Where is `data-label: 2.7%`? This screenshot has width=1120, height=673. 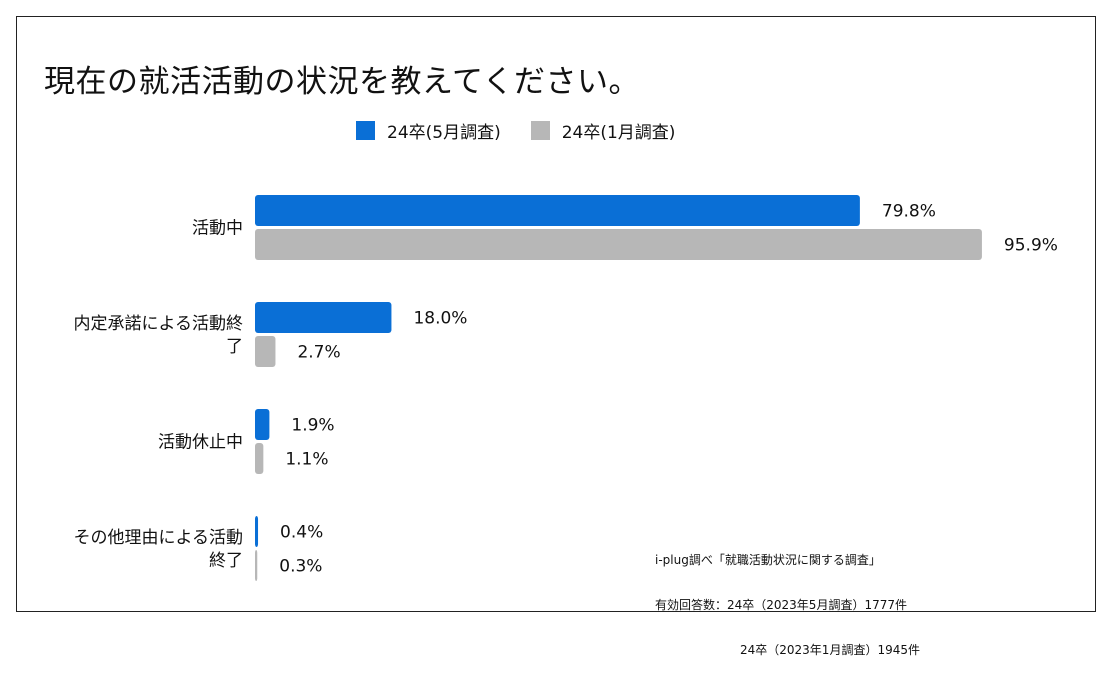
data-label: 2.7% is located at coordinates (318, 353).